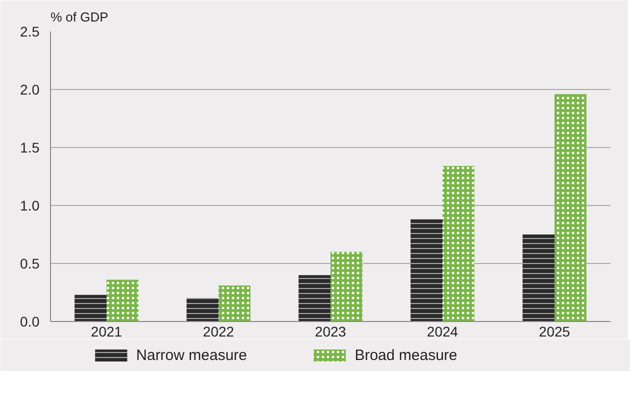 The height and width of the screenshot is (405, 630). Describe the element at coordinates (218, 332) in the screenshot. I see `x-tick-label: 2022` at that location.